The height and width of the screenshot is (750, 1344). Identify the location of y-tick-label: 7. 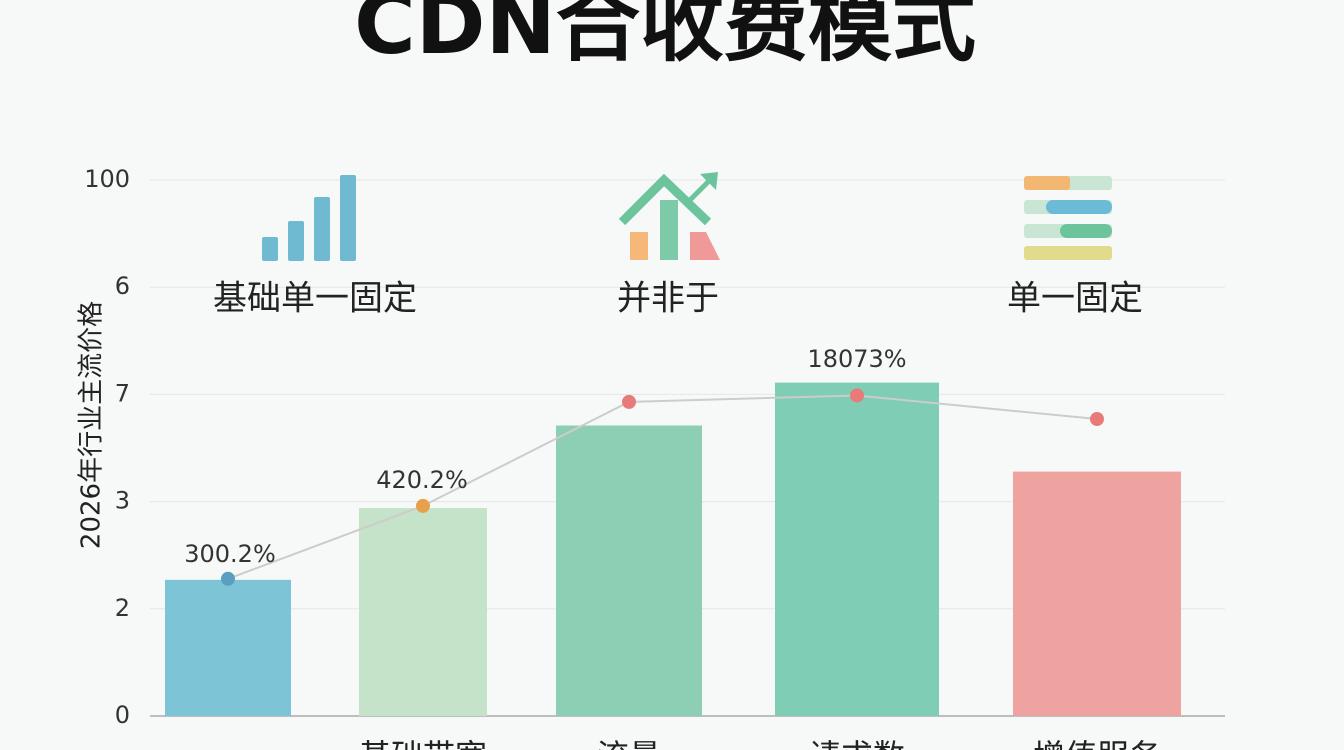
(122, 393).